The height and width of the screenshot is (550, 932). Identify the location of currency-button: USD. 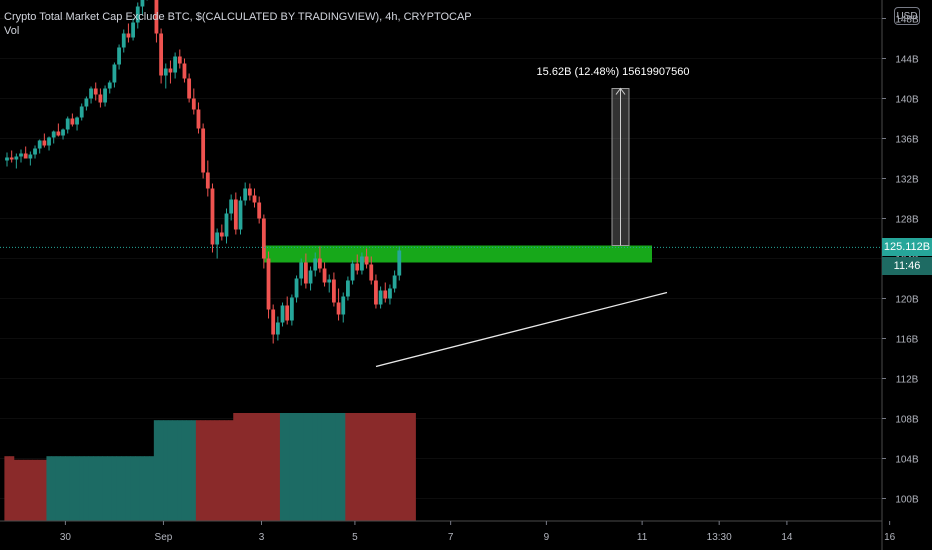
(907, 16).